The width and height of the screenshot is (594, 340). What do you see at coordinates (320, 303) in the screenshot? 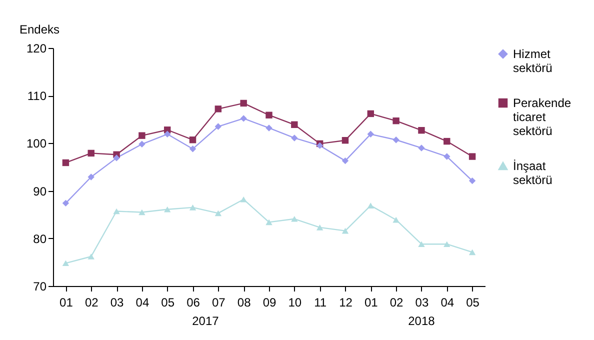
I see `x-tick-label: 11` at bounding box center [320, 303].